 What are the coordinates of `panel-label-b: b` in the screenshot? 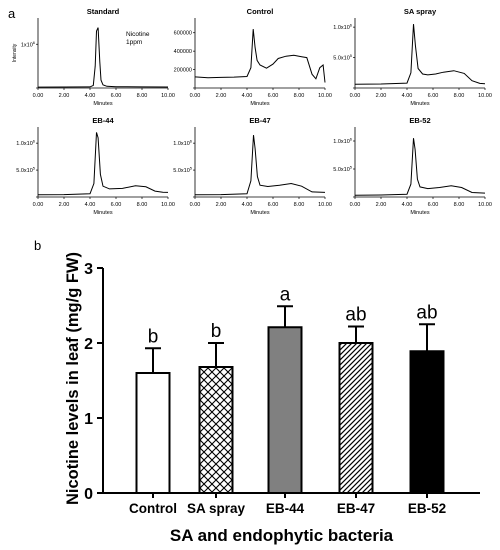 It's located at (37, 245).